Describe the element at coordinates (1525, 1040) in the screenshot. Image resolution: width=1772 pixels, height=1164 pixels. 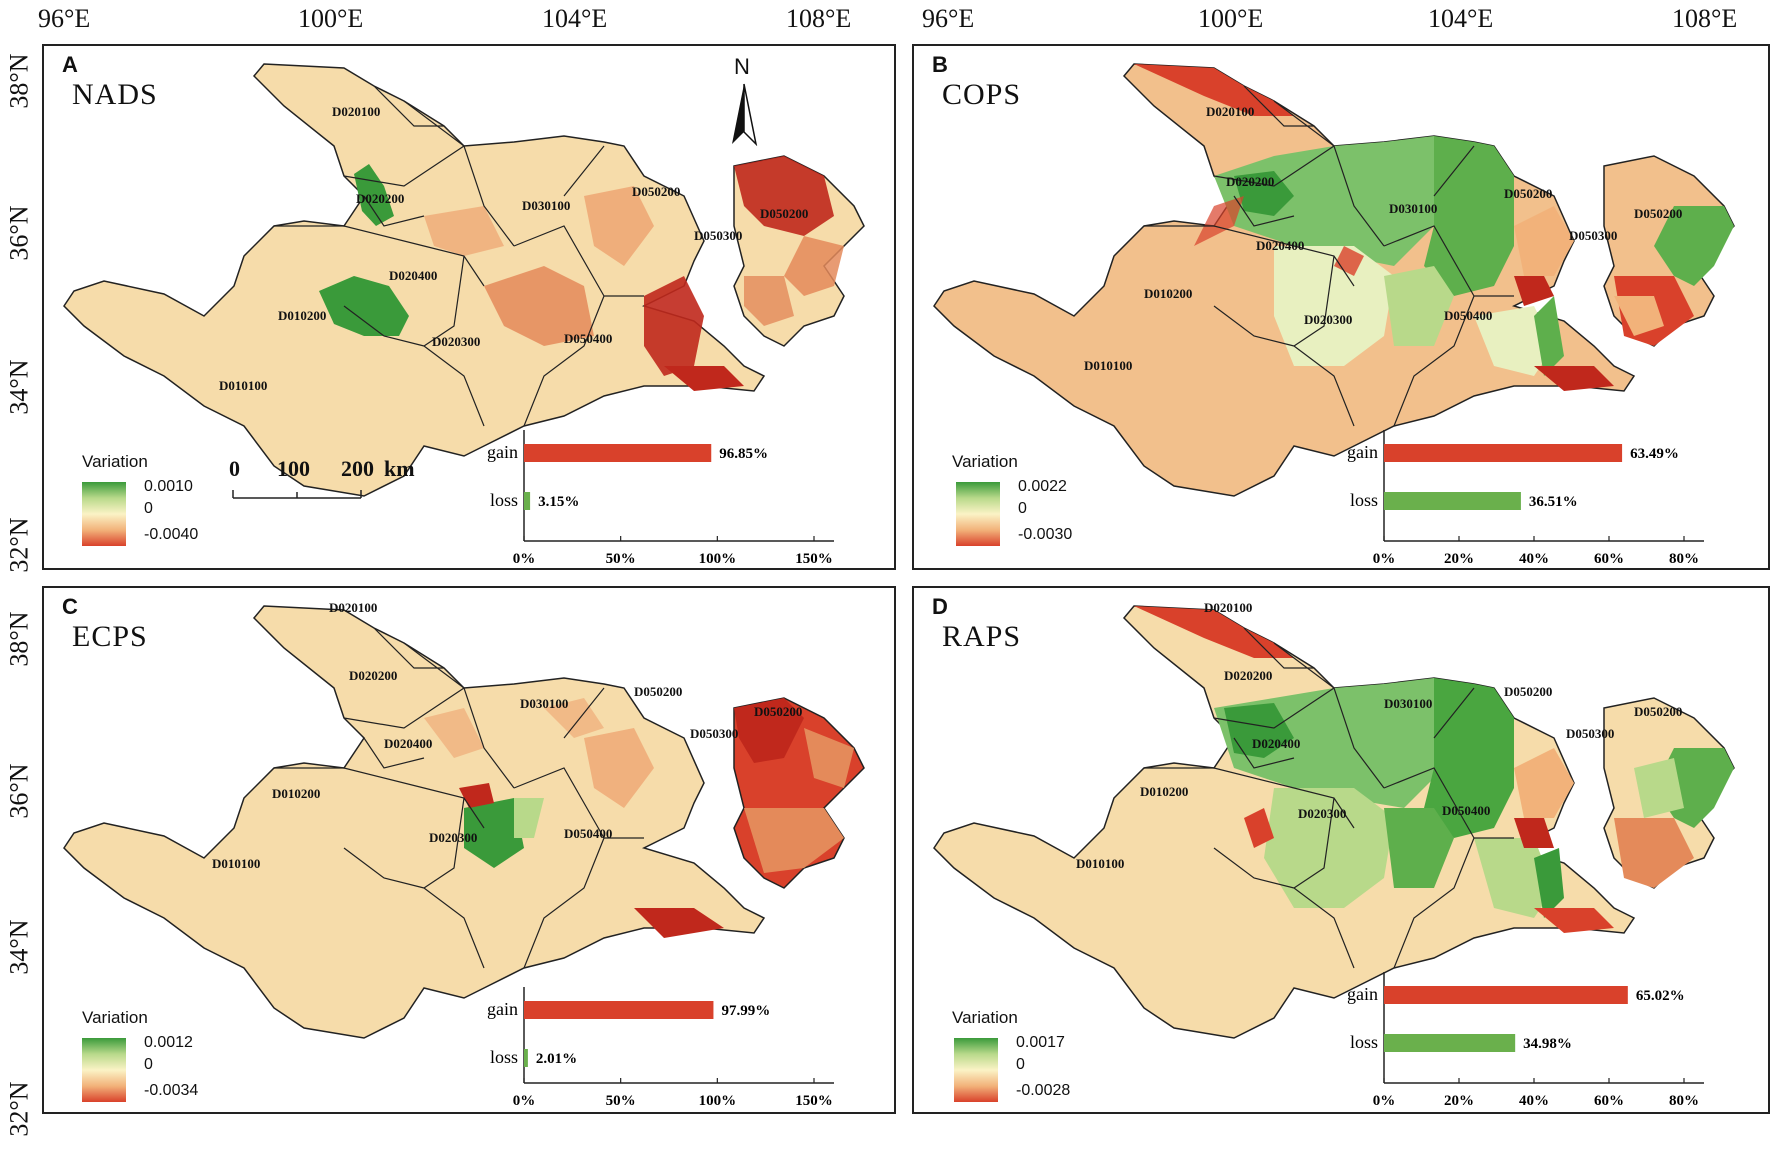
I see `inset-bar-chart-d: 0% 20% 40% 60% 80% gain 65.02% loss 34.98%` at that location.